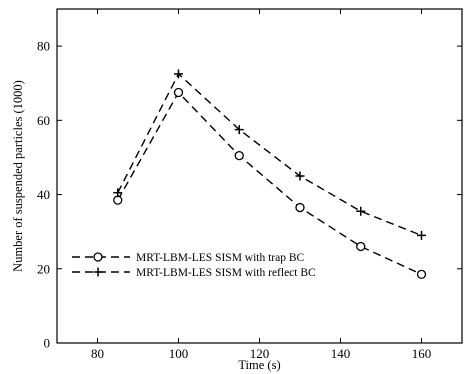 The height and width of the screenshot is (374, 465). Describe the element at coordinates (43, 194) in the screenshot. I see `y-tick-label: 40` at that location.